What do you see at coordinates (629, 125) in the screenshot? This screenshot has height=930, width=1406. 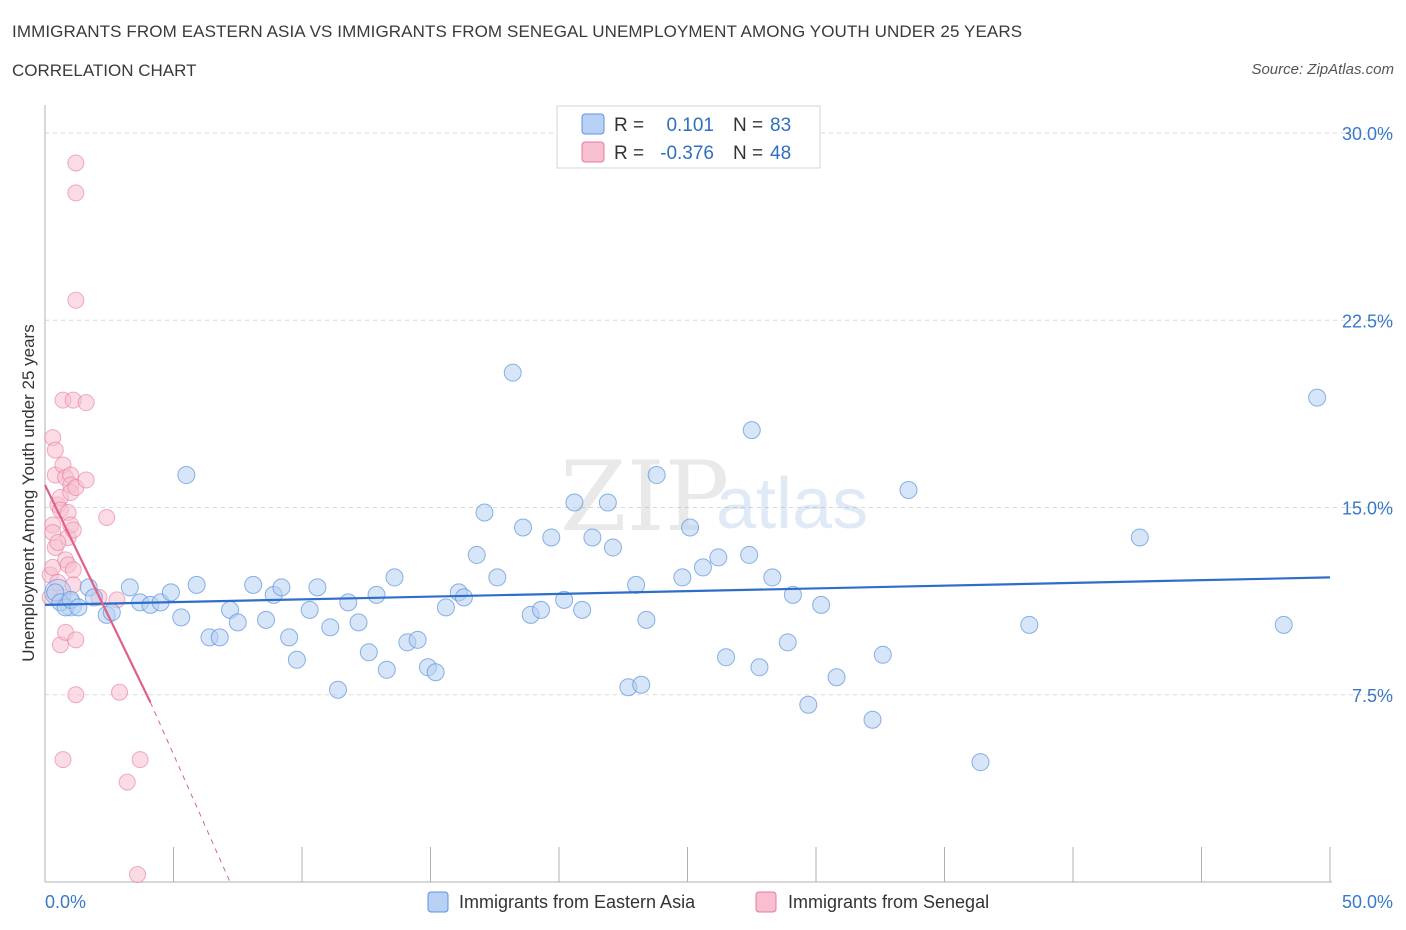 I see `legend-r-label-1: R =` at bounding box center [629, 125].